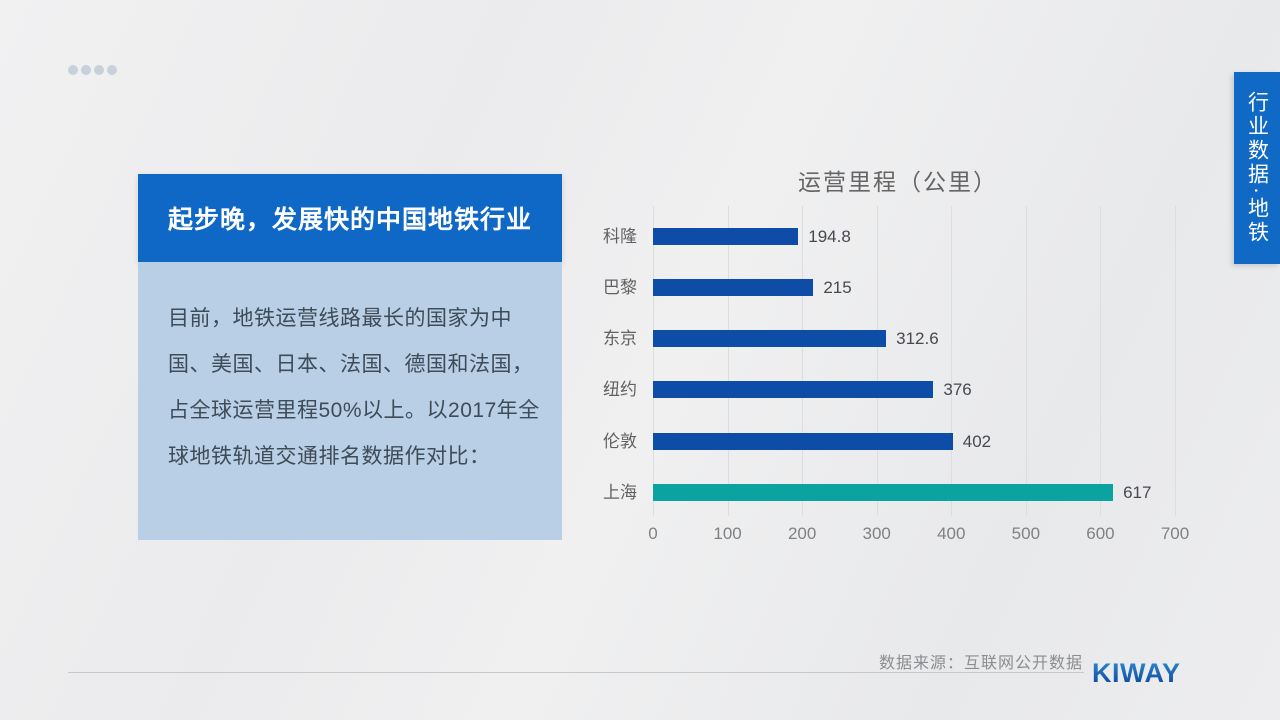  I want to click on bar-巴黎, so click(733, 287).